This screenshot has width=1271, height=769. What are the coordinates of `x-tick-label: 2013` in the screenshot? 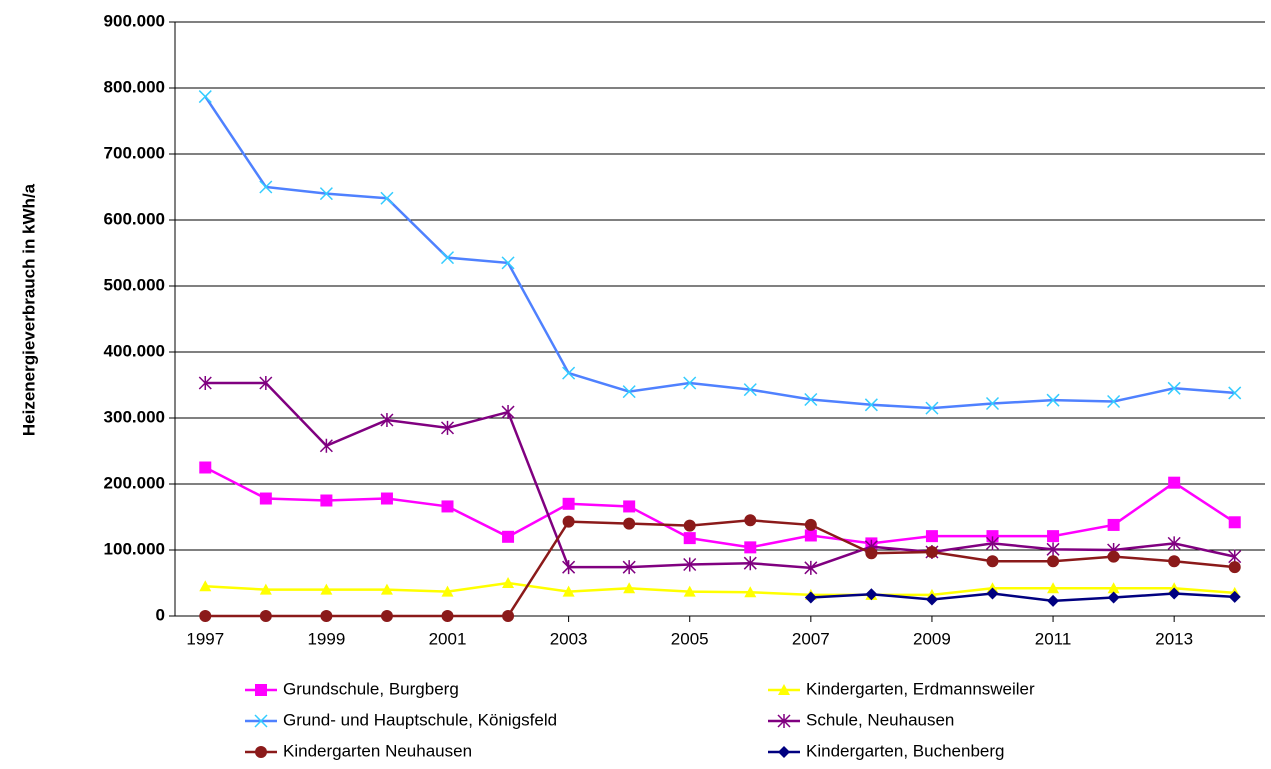 It's located at (1174, 638).